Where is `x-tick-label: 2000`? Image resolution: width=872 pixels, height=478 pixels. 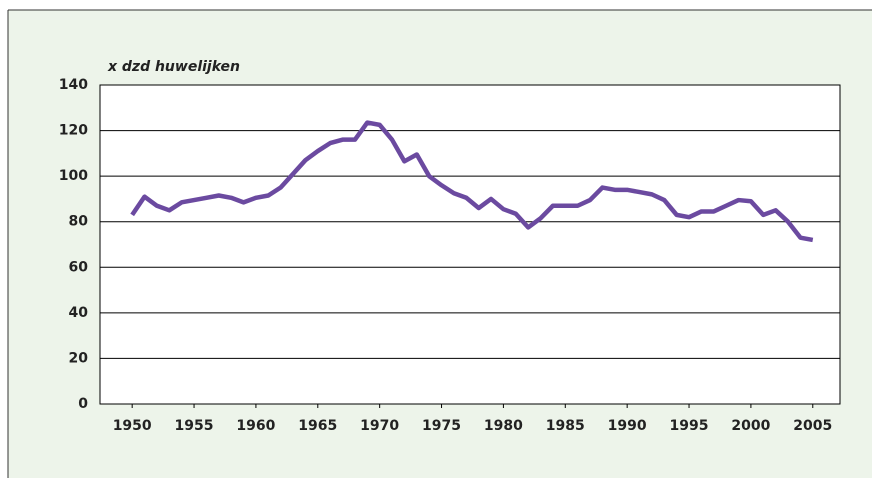 x-tick-label: 2000 is located at coordinates (750, 426).